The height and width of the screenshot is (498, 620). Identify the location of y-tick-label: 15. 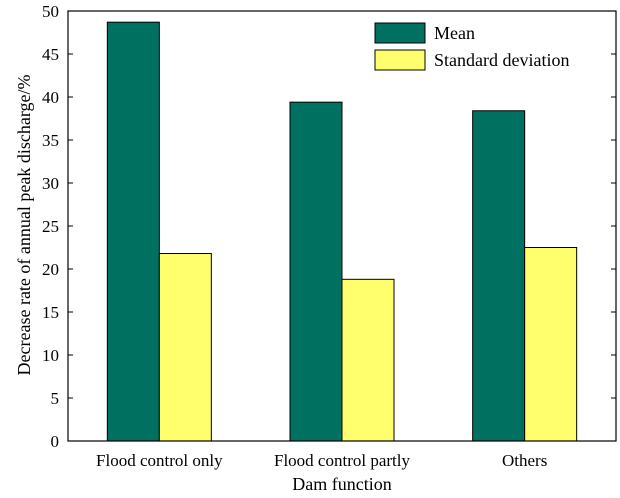
(50, 312).